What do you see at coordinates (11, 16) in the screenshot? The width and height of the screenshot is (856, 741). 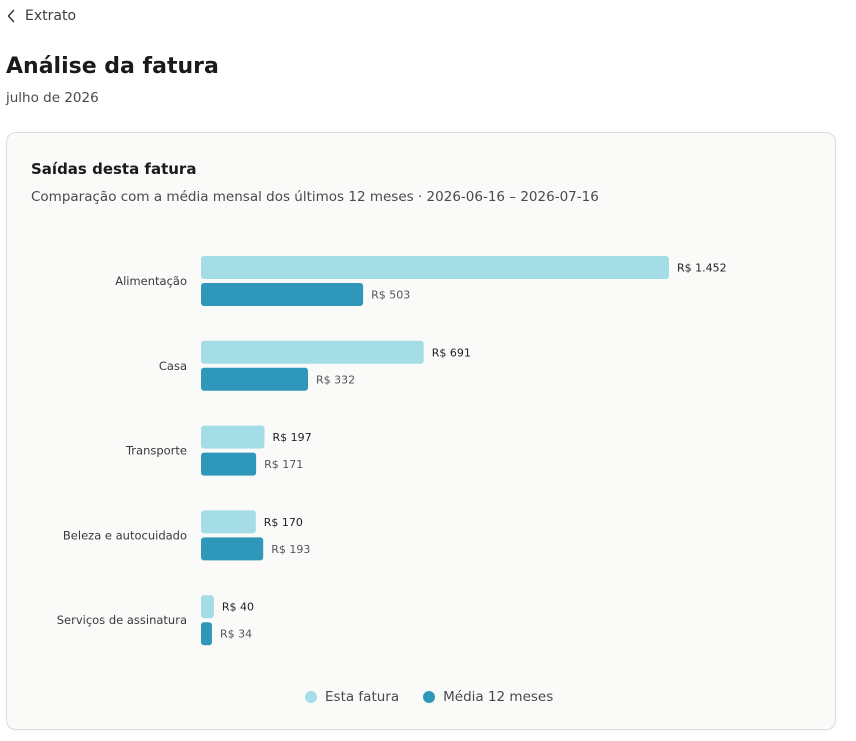 I see `chevron-left-icon` at bounding box center [11, 16].